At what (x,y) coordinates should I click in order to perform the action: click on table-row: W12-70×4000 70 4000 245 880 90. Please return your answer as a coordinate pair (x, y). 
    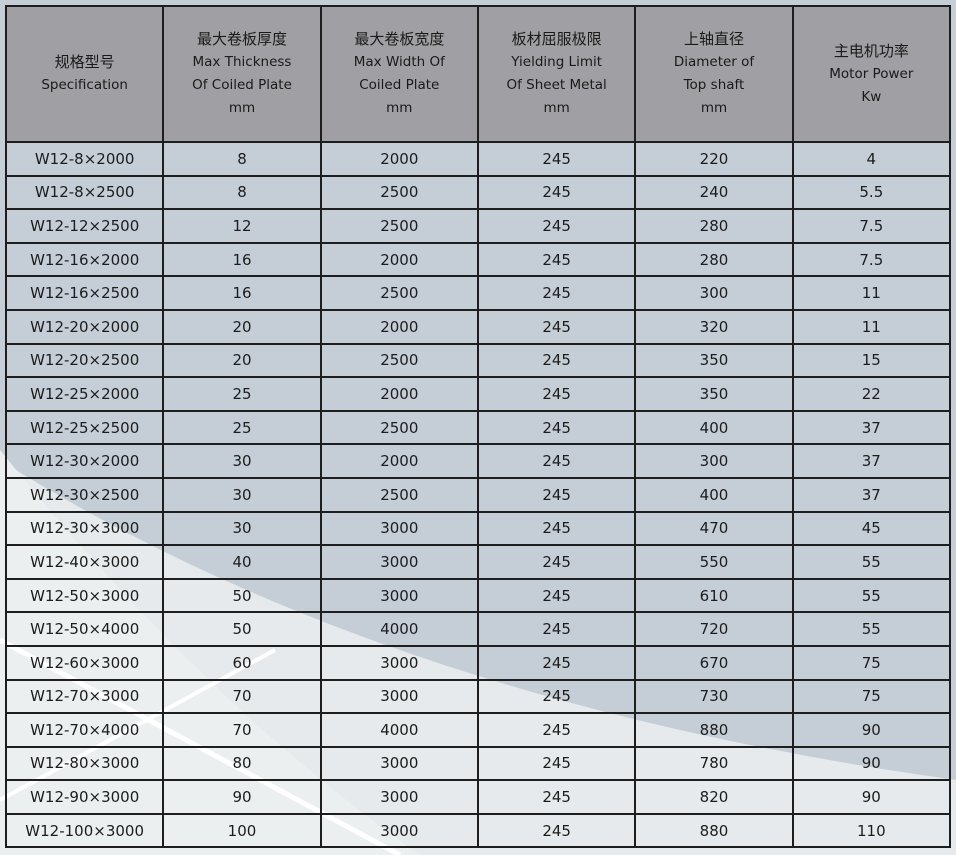
    Looking at the image, I should click on (478, 730).